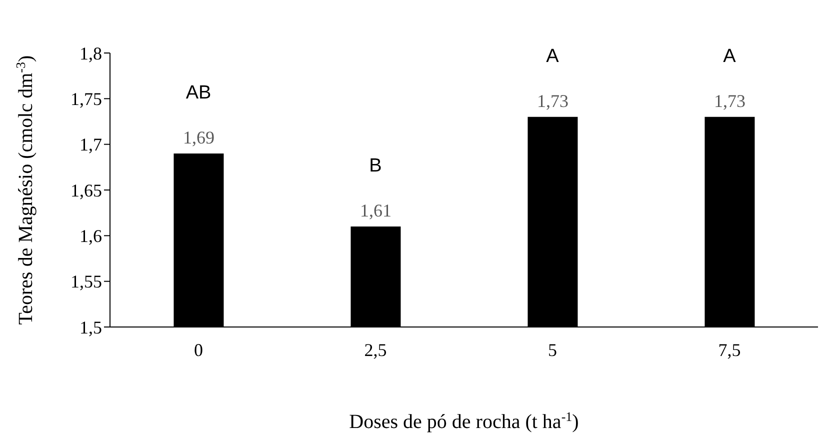  What do you see at coordinates (729, 350) in the screenshot?
I see `x-tick-label: 7,5` at bounding box center [729, 350].